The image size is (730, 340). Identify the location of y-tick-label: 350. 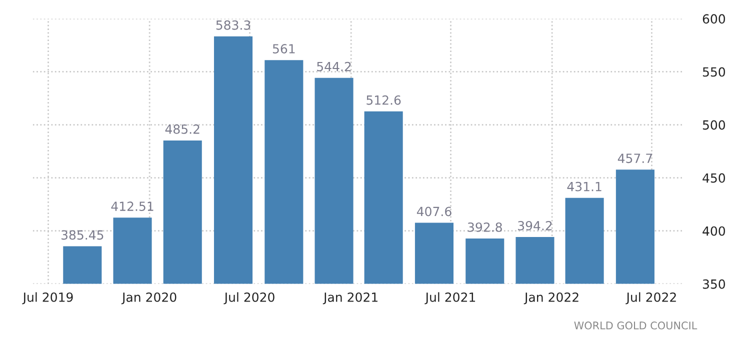
(714, 284).